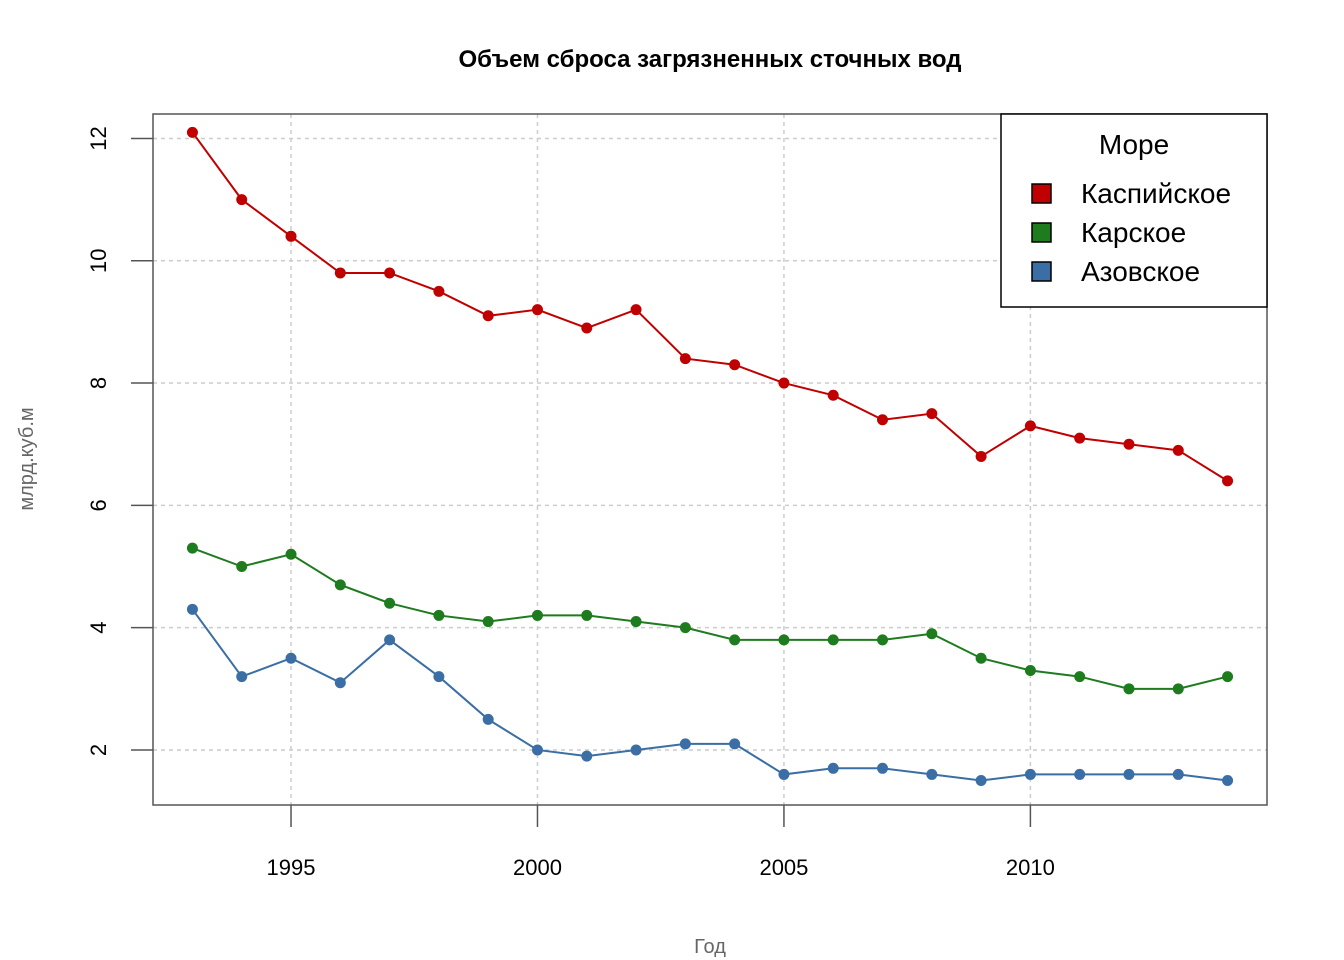 This screenshot has width=1344, height=960. I want to click on legend-items: Каспийское Карское Азовское, so click(1131, 232).